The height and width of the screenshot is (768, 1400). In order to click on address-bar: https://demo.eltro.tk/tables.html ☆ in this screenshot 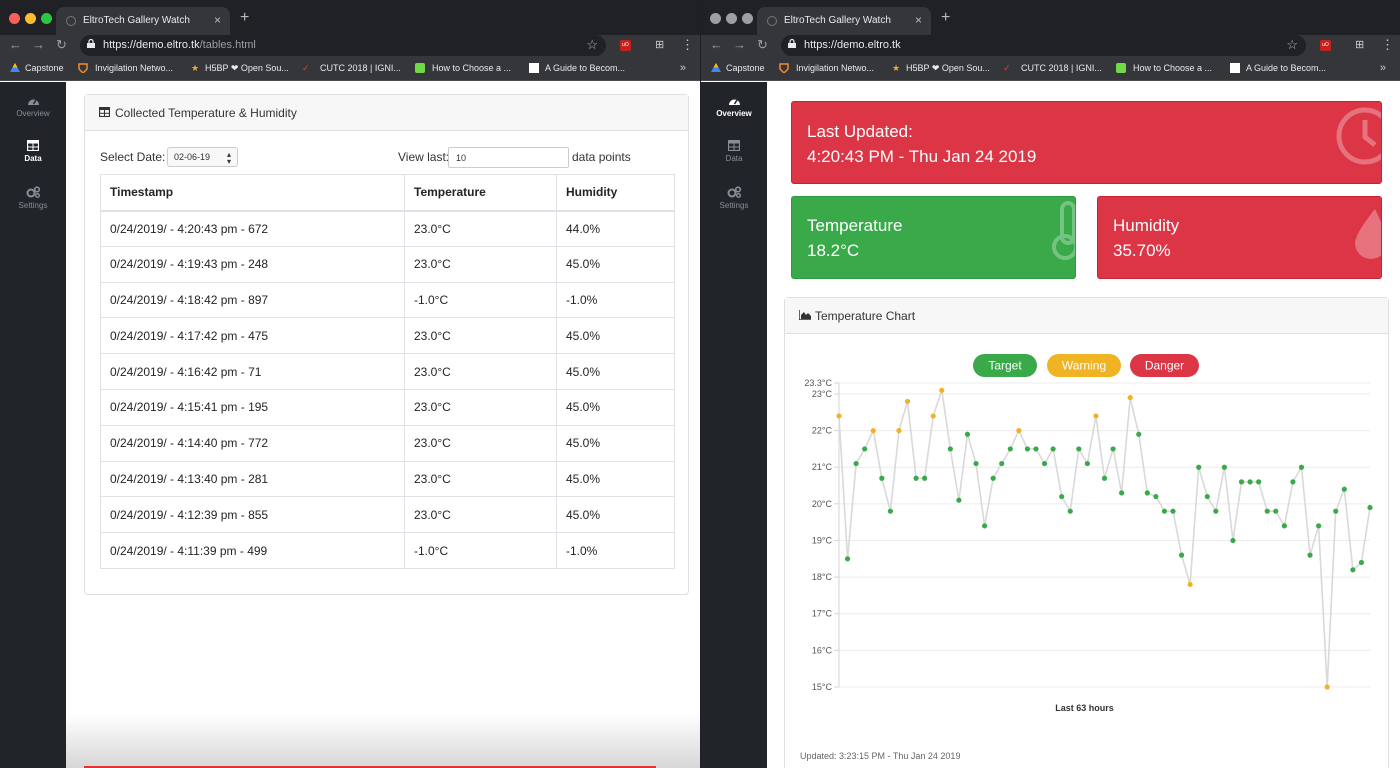, I will do `click(343, 45)`.